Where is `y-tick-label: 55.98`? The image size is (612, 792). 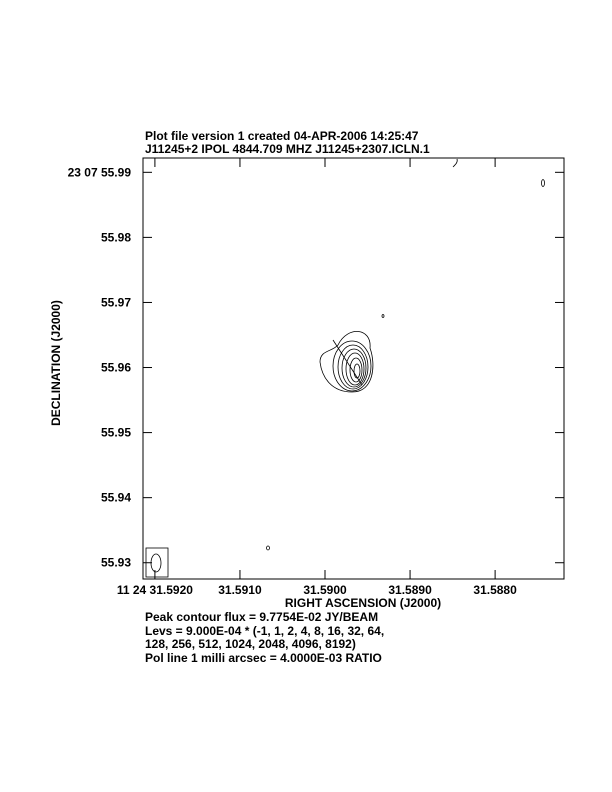 y-tick-label: 55.98 is located at coordinates (116, 237).